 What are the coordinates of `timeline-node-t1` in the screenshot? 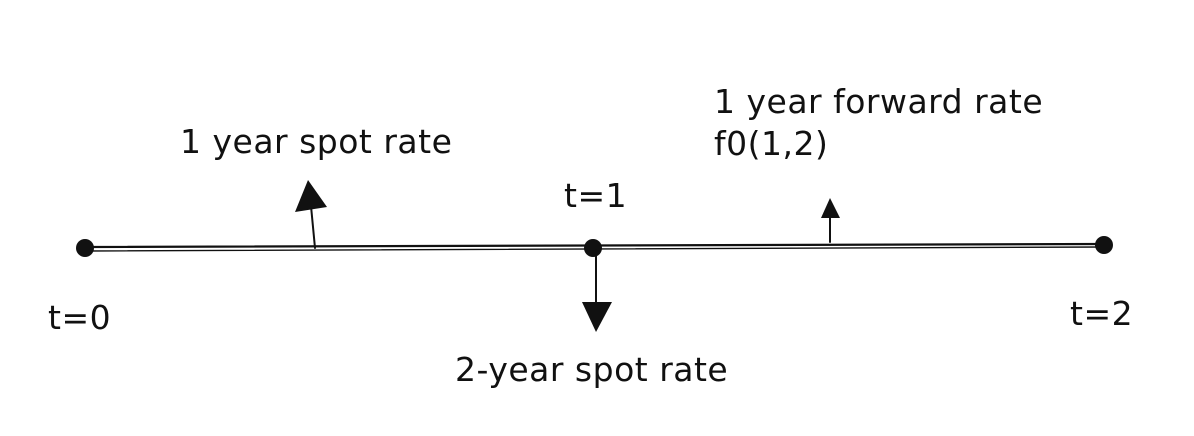 It's located at (593, 248).